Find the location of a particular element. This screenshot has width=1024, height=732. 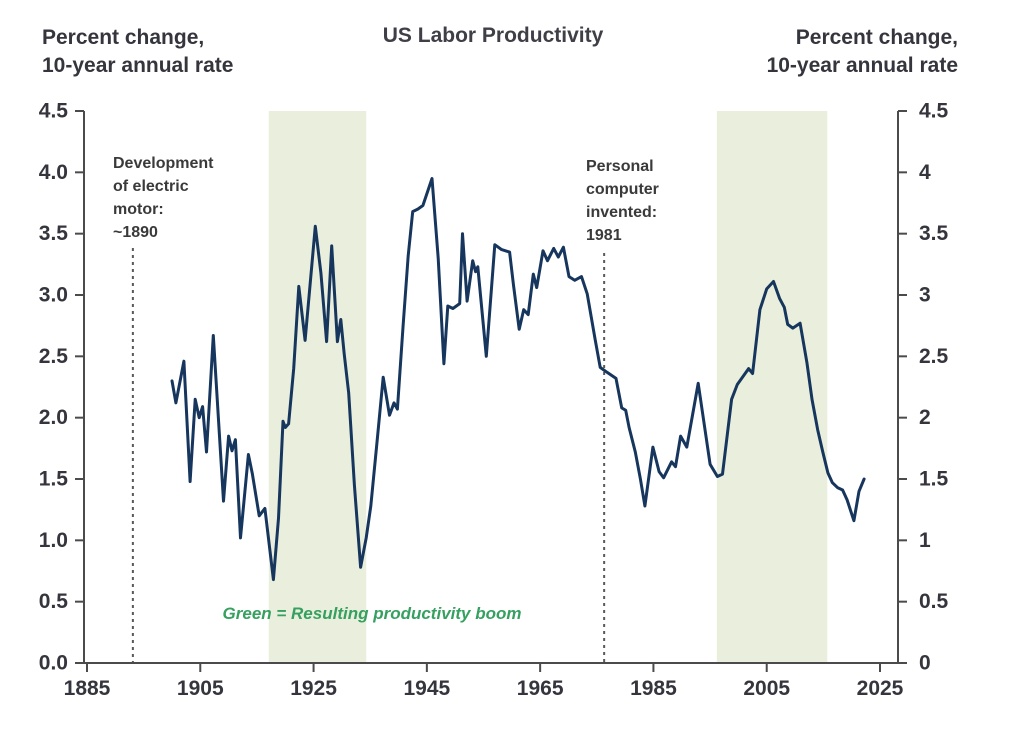

y-tick-label-left: 4.0 is located at coordinates (53, 172).